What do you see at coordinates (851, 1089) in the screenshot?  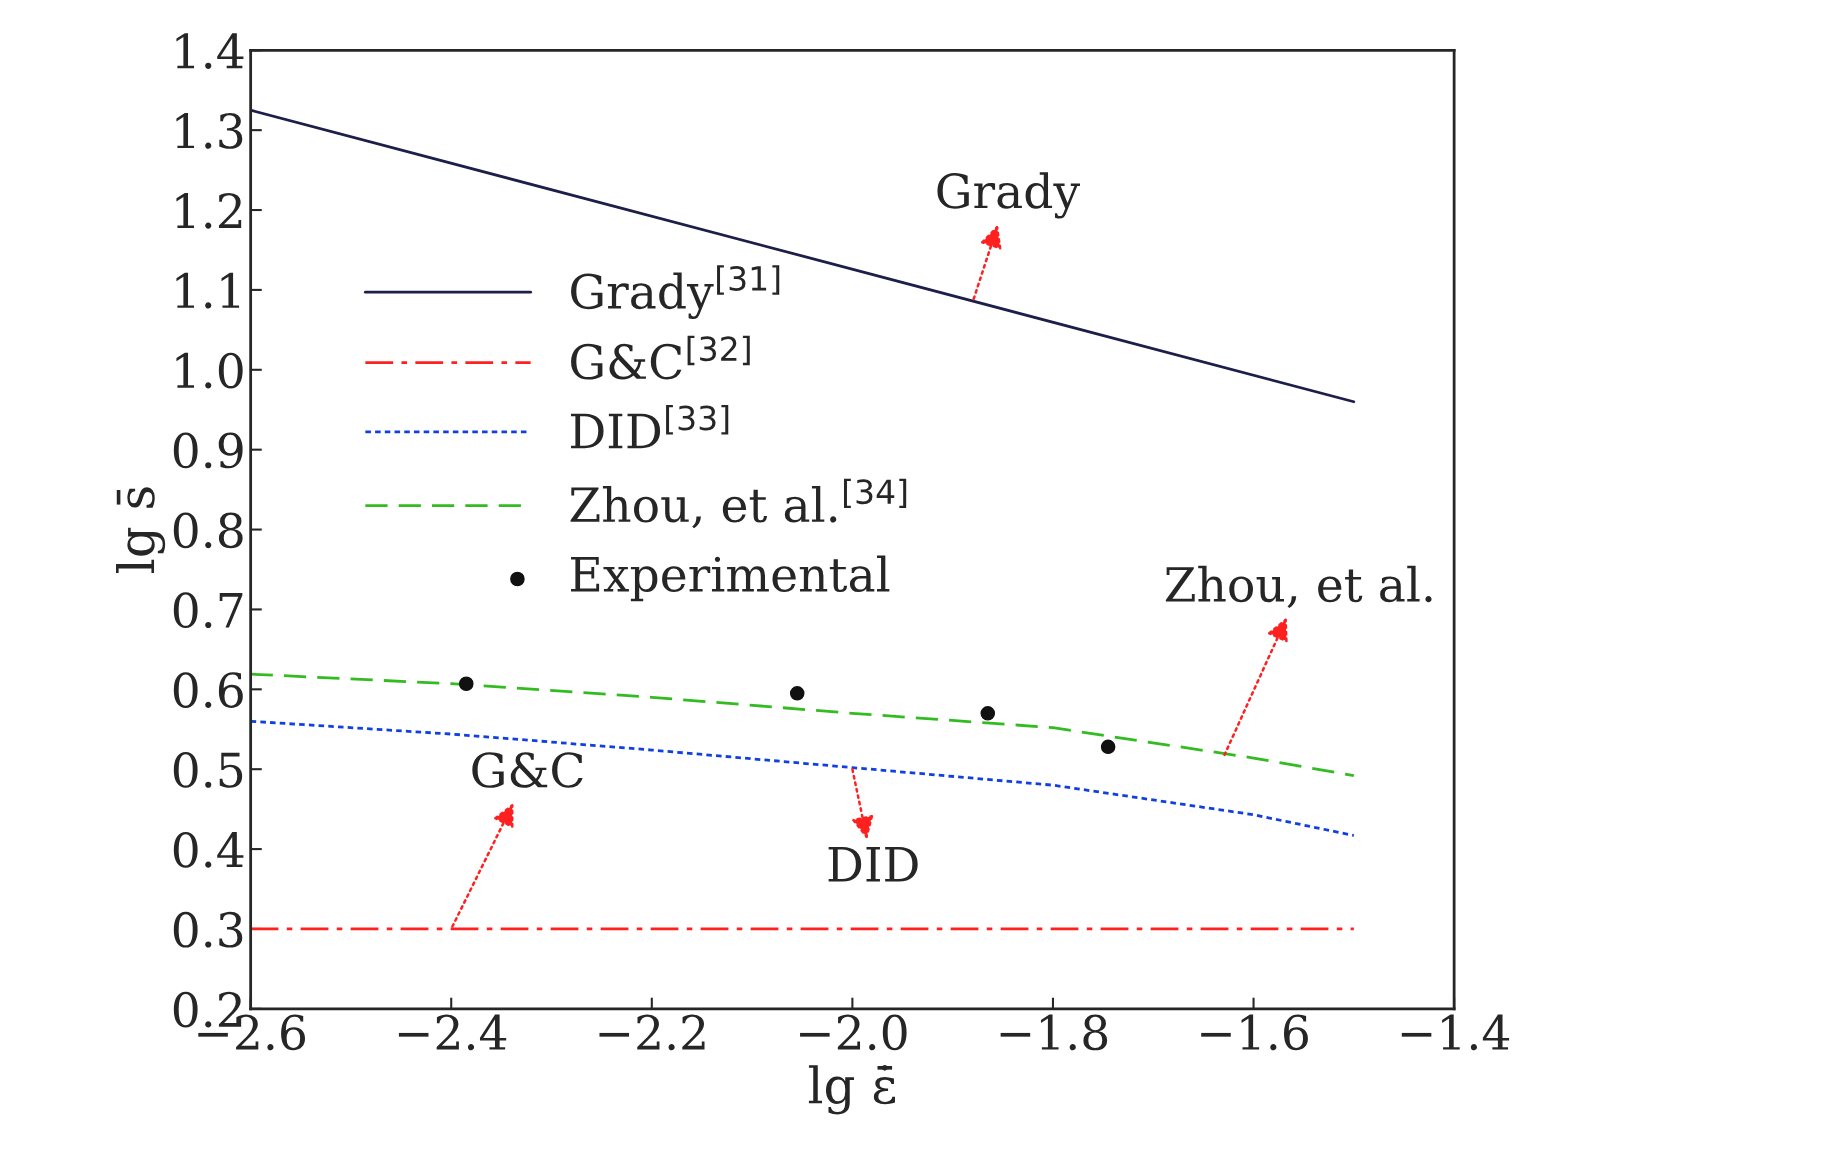 I see `x-axis-title: lg ε̇̄` at bounding box center [851, 1089].